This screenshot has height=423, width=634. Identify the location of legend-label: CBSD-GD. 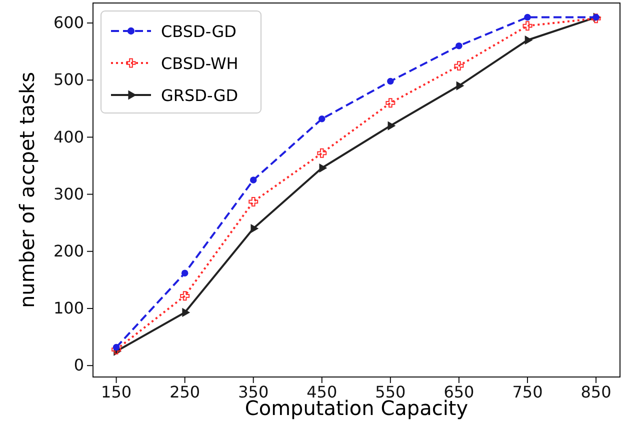
(198, 31).